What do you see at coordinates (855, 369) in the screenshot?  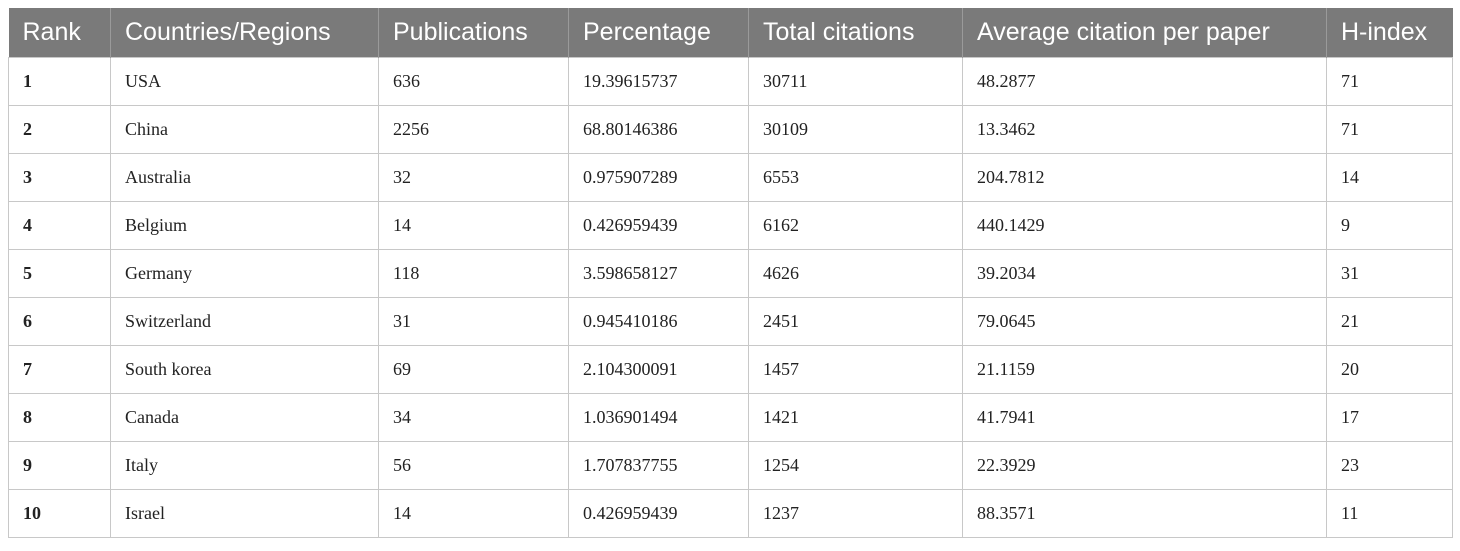 I see `cell-total-citations: 1457` at bounding box center [855, 369].